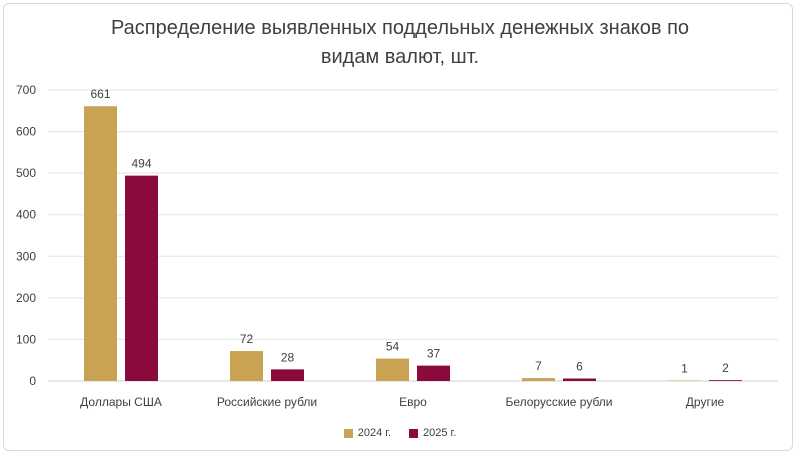 This screenshot has width=800, height=457. I want to click on y-tick-label-500: 500, so click(26, 173).